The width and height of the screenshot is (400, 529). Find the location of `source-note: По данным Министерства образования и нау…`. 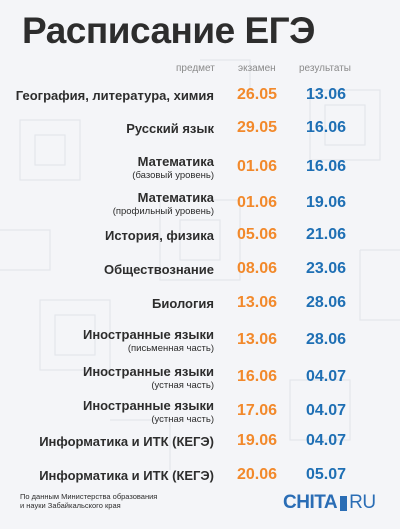

source-note: По данным Министерства образования и нау… is located at coordinates (120, 501).